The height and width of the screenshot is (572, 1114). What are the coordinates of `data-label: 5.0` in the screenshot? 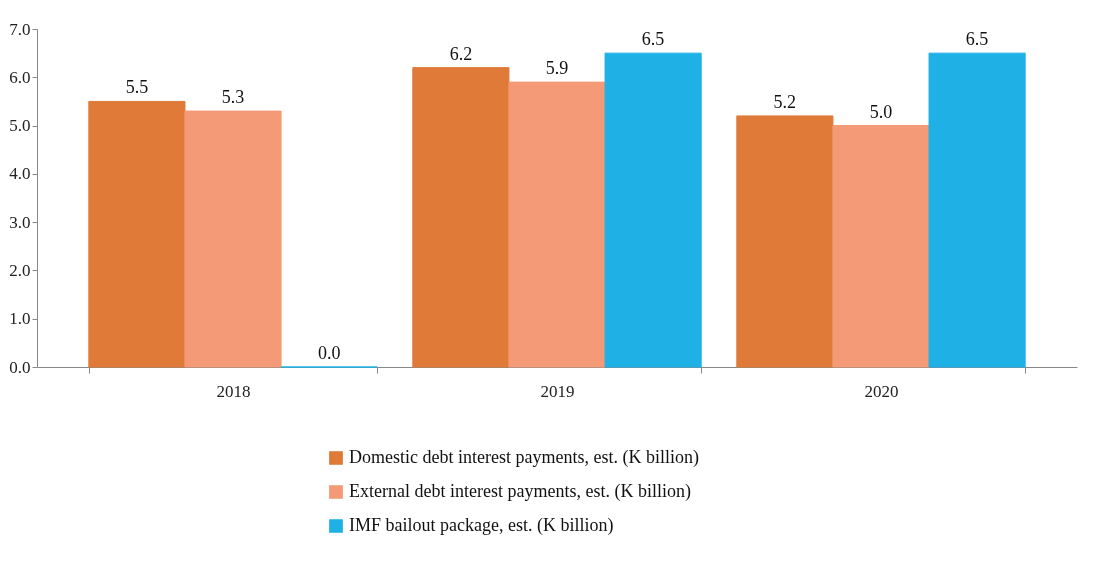 It's located at (881, 111).